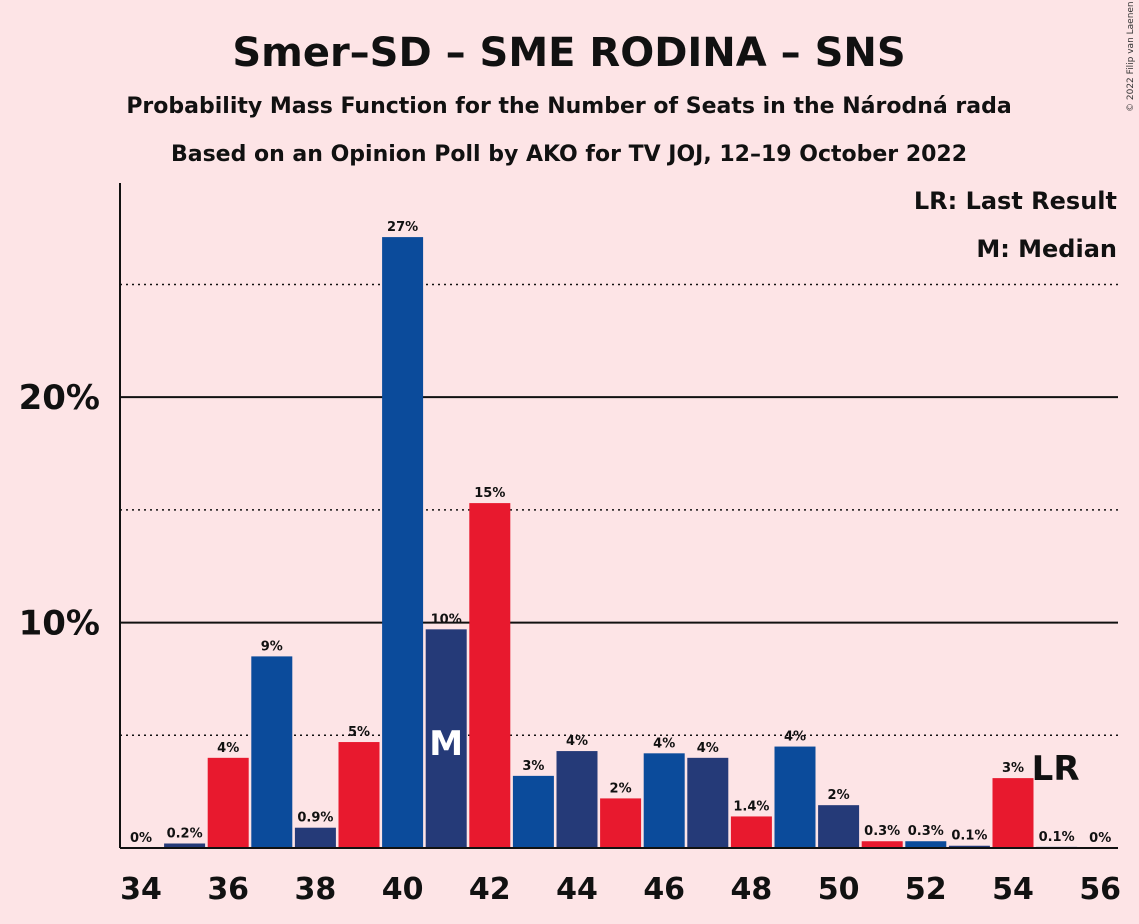 The width and height of the screenshot is (1139, 924). What do you see at coordinates (1015, 201) in the screenshot?
I see `legend-last-result: LR: Last Result` at bounding box center [1015, 201].